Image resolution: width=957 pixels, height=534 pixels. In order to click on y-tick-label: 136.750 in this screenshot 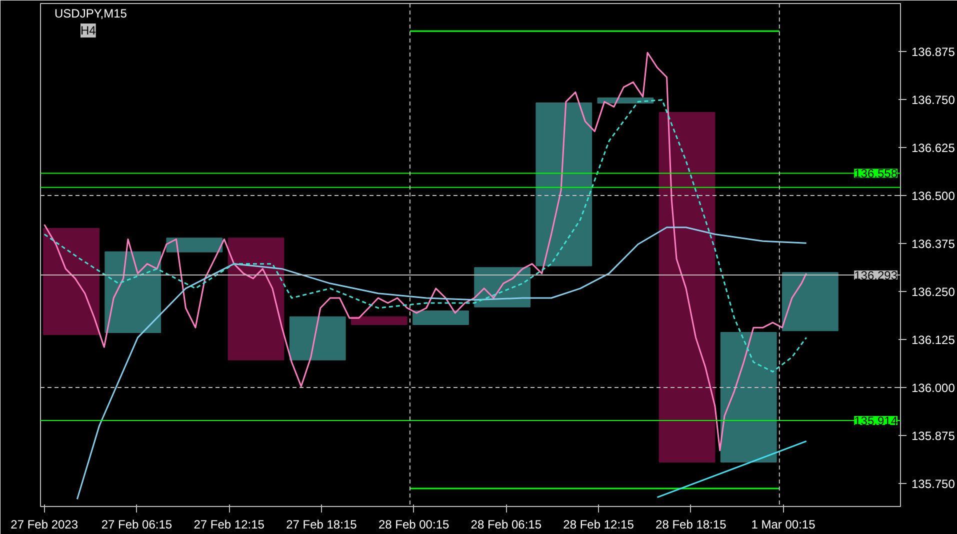, I will do `click(934, 99)`.